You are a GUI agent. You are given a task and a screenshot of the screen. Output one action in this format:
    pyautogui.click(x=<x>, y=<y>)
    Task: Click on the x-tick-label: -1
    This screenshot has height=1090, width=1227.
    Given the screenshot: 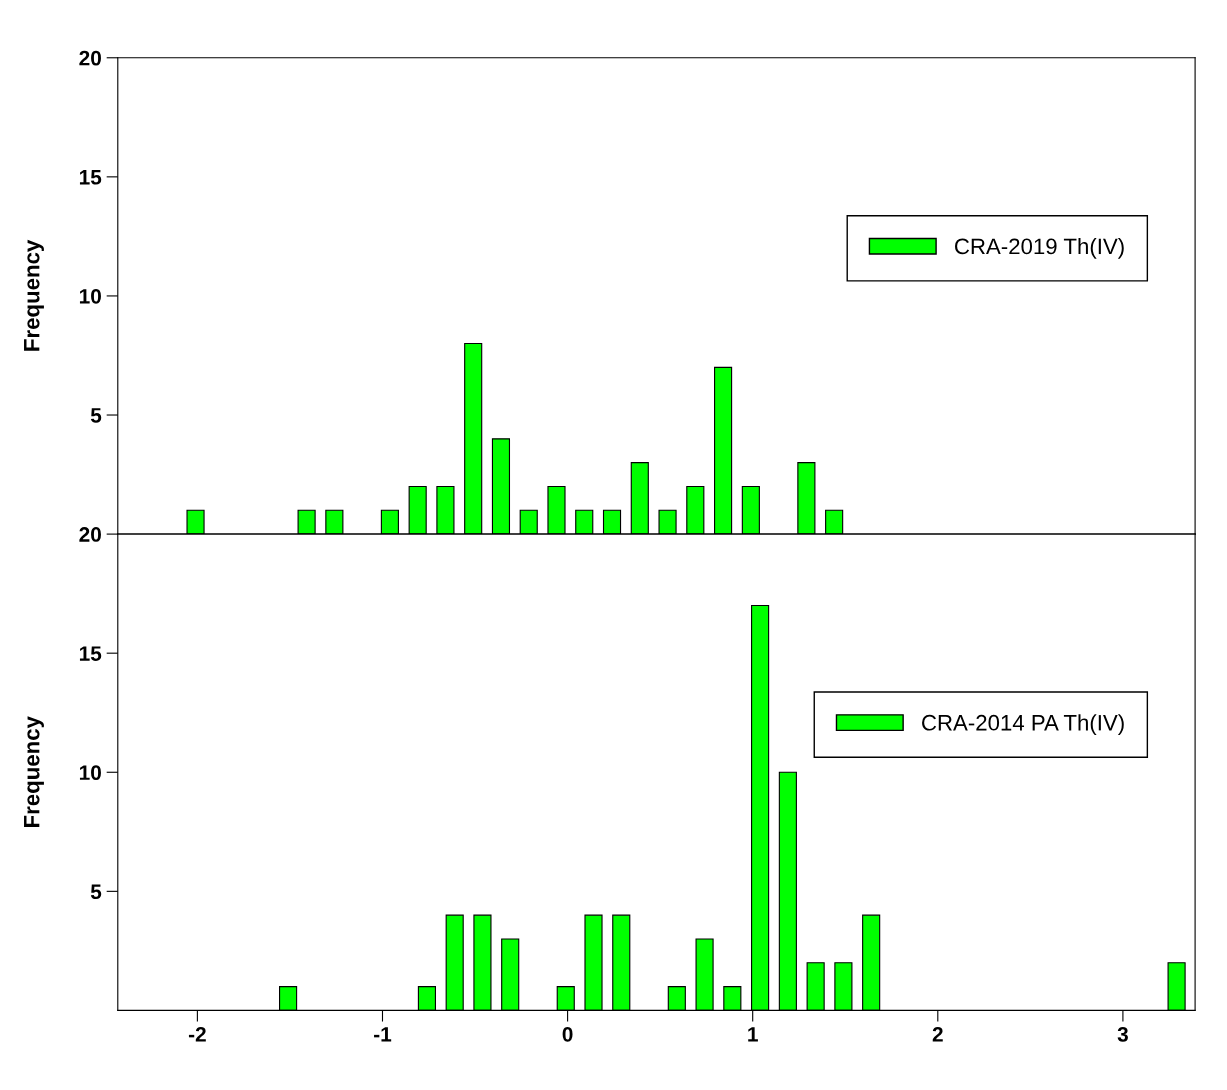 What is the action you would take?
    pyautogui.click(x=383, y=1034)
    